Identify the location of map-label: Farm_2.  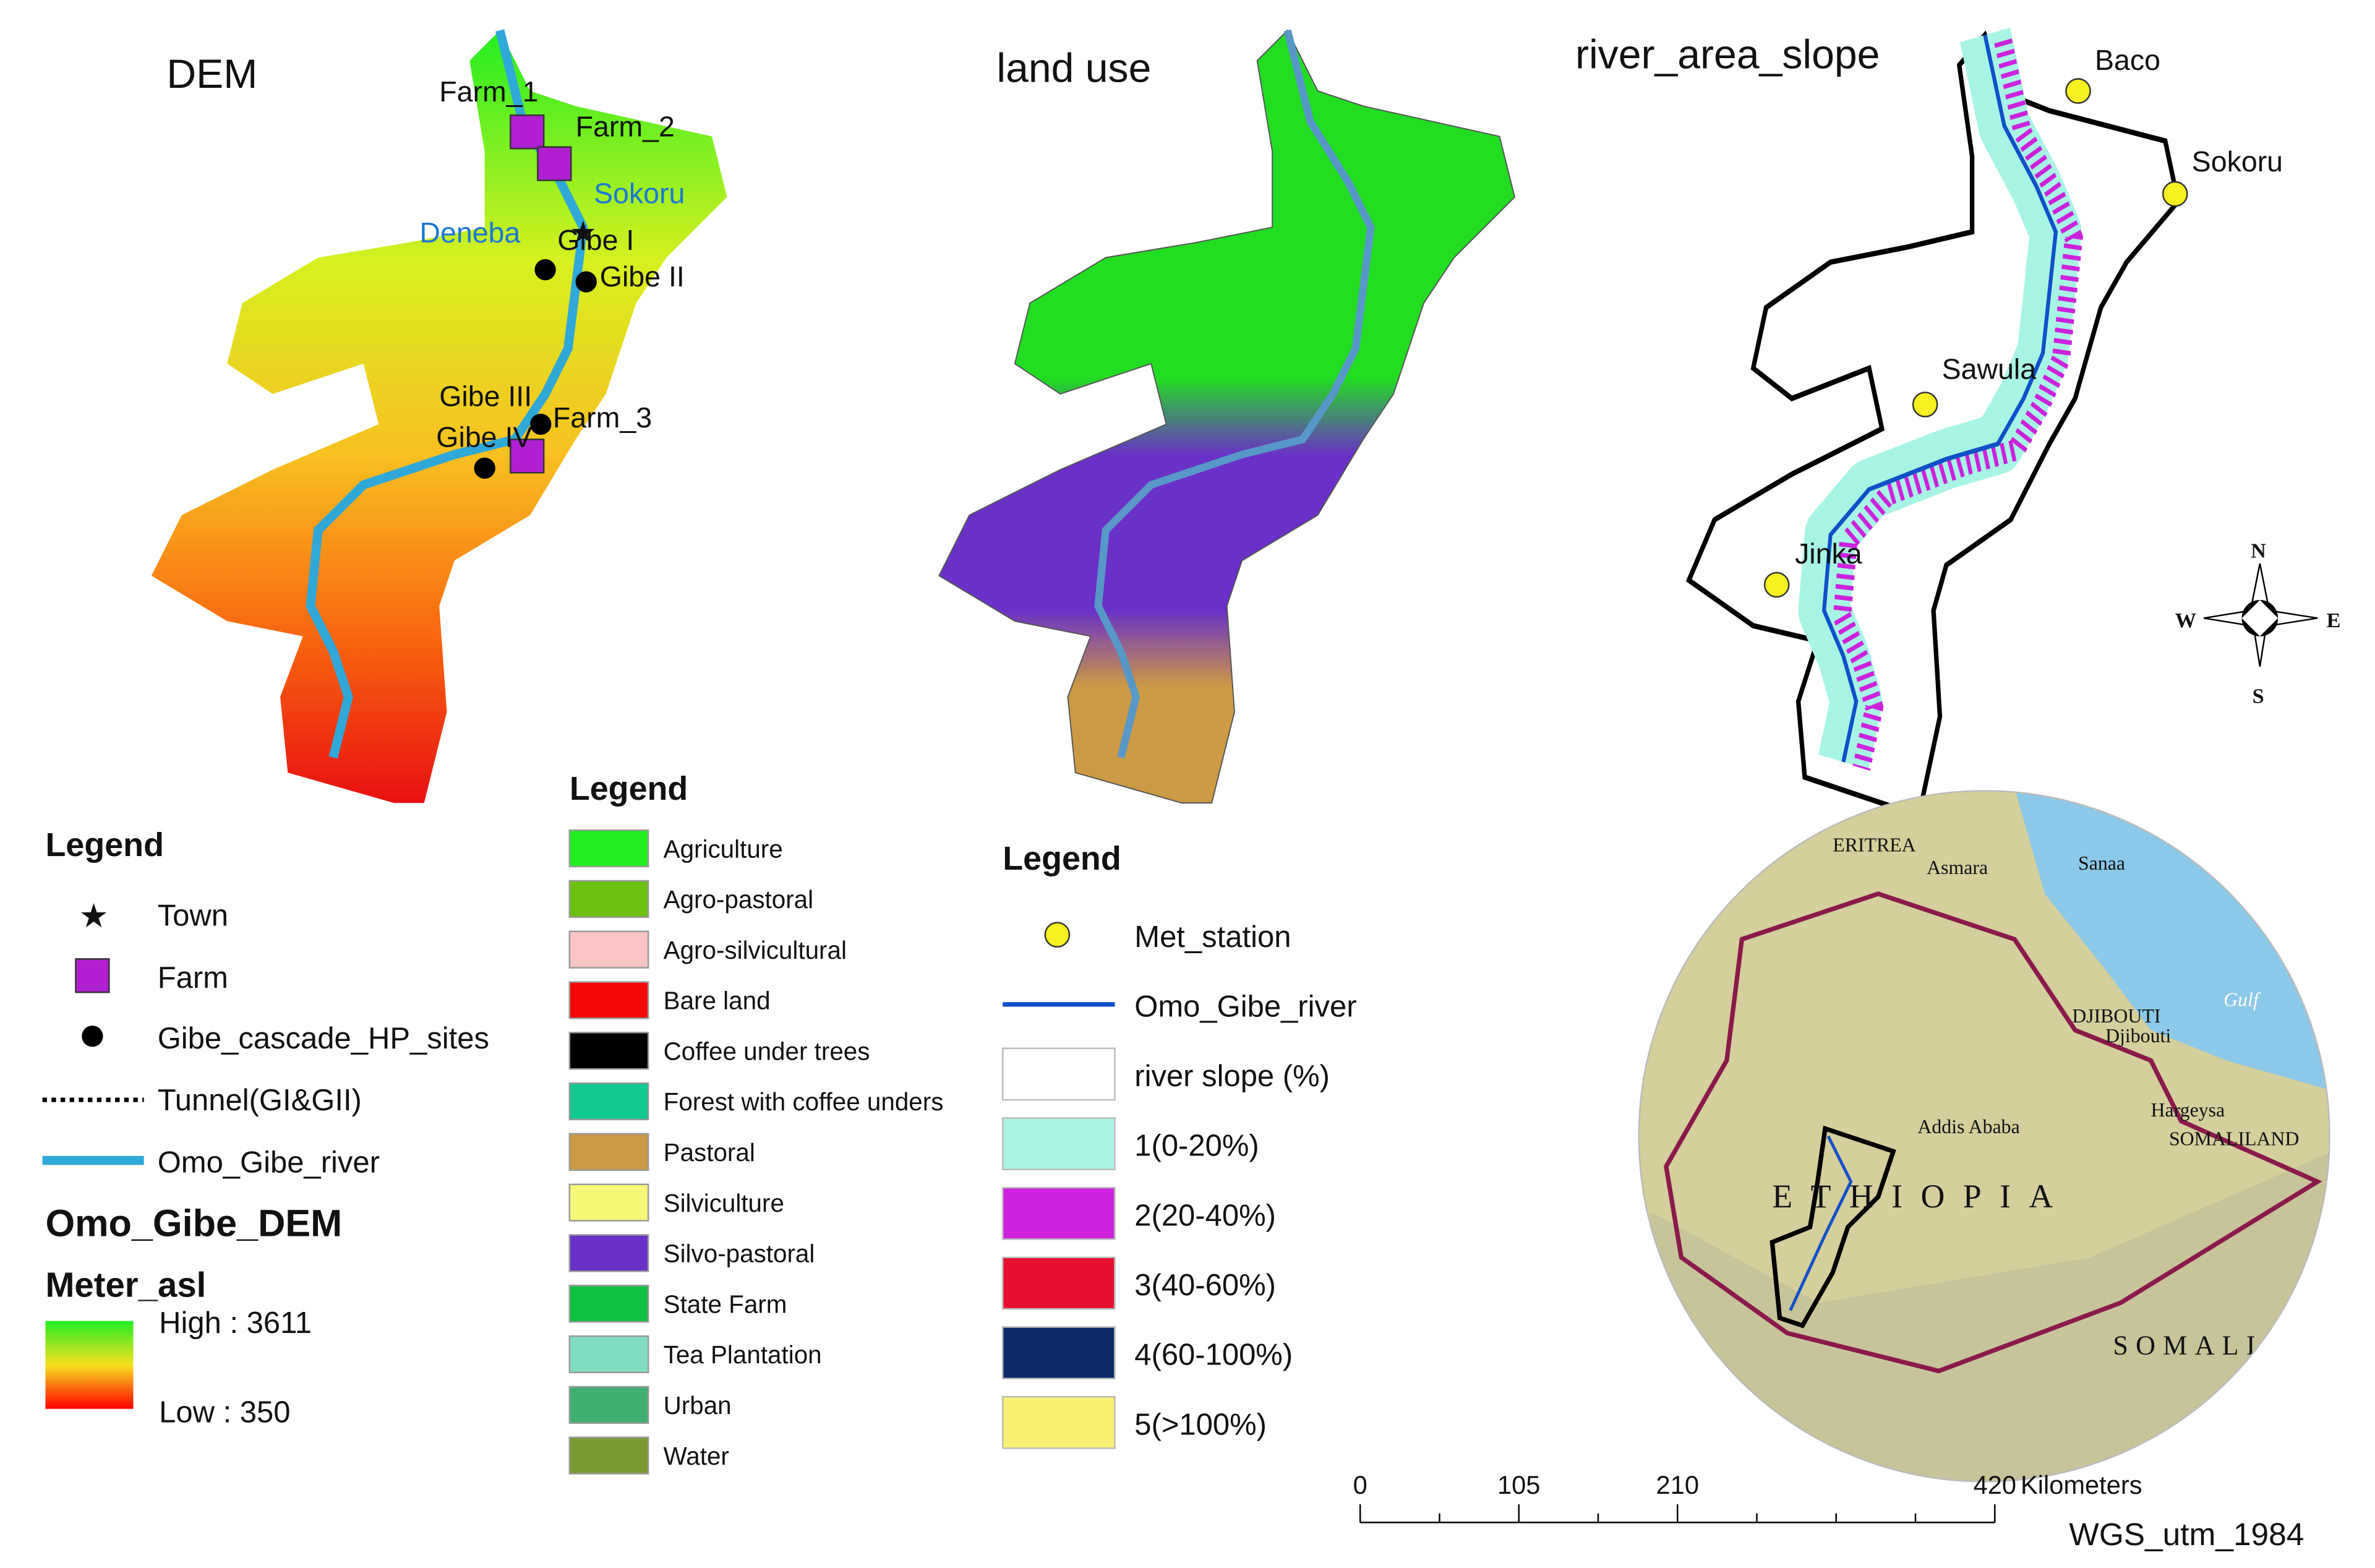
(625, 127).